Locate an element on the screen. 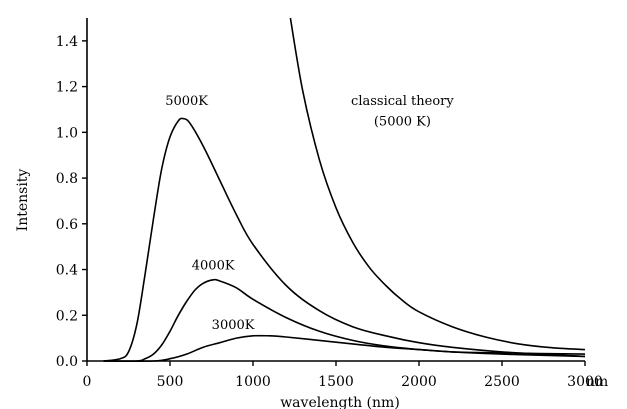 The width and height of the screenshot is (627, 409). annotation-label: (5000 K) is located at coordinates (402, 121).